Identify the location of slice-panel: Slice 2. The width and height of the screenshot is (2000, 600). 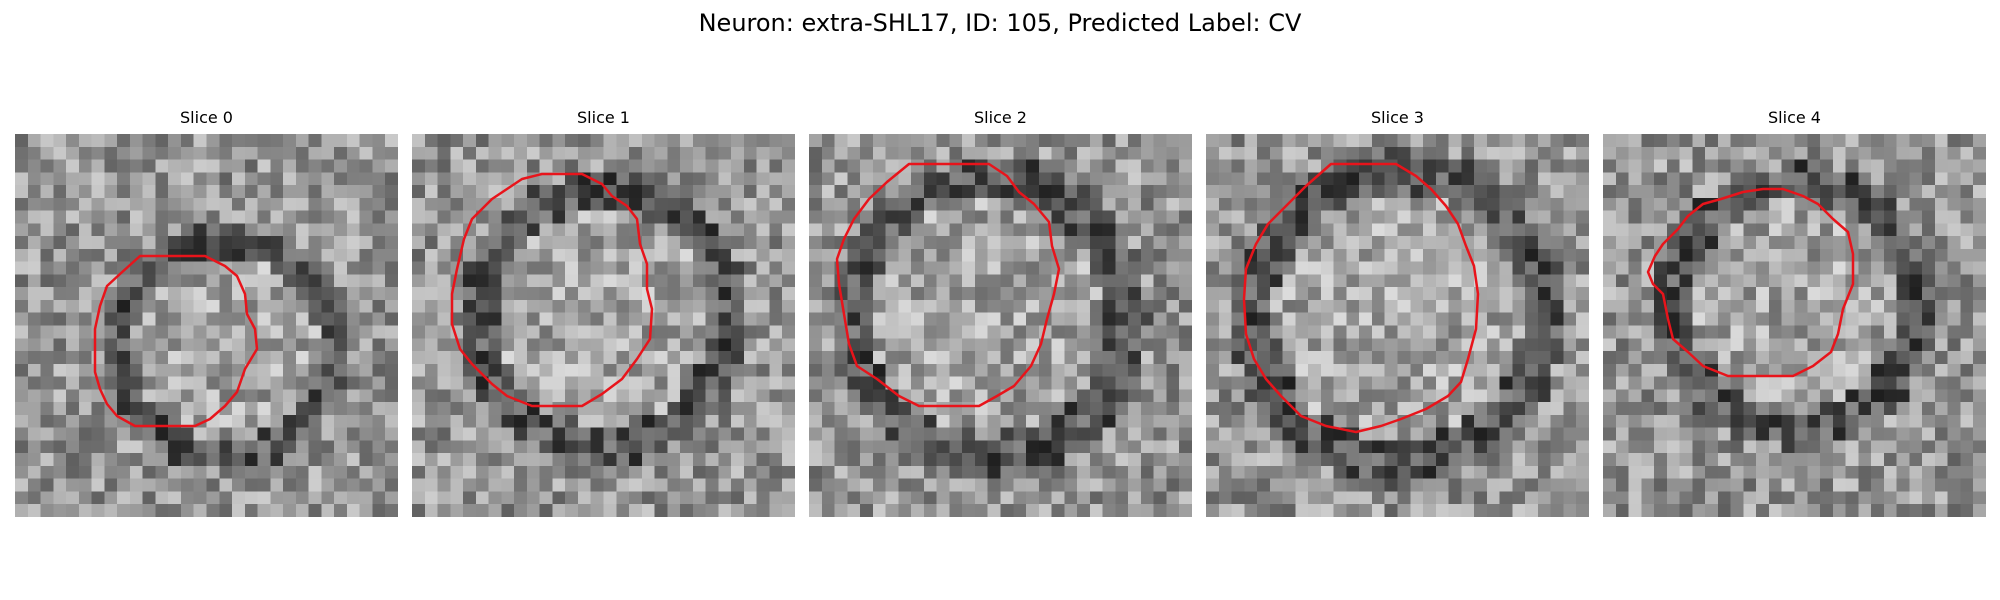
(1000, 313).